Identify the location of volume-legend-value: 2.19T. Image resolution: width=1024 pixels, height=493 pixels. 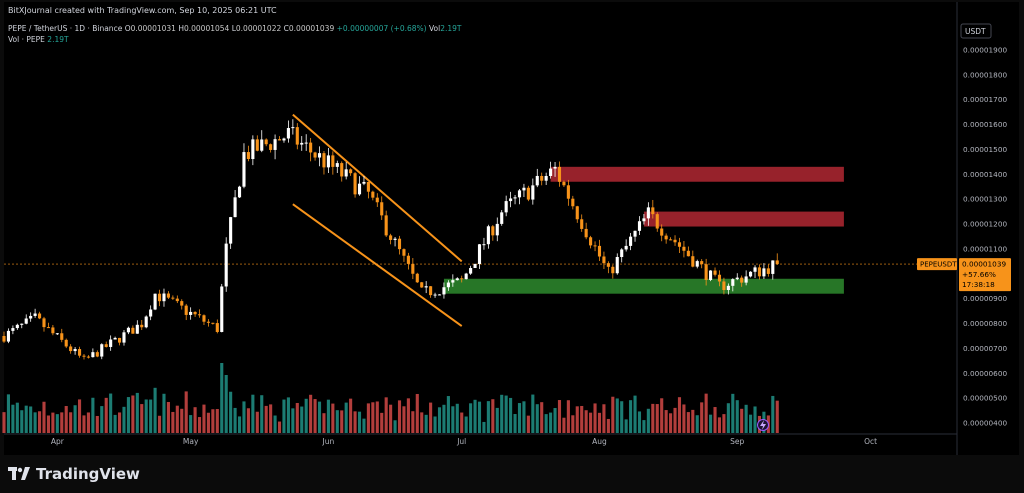
(58, 39).